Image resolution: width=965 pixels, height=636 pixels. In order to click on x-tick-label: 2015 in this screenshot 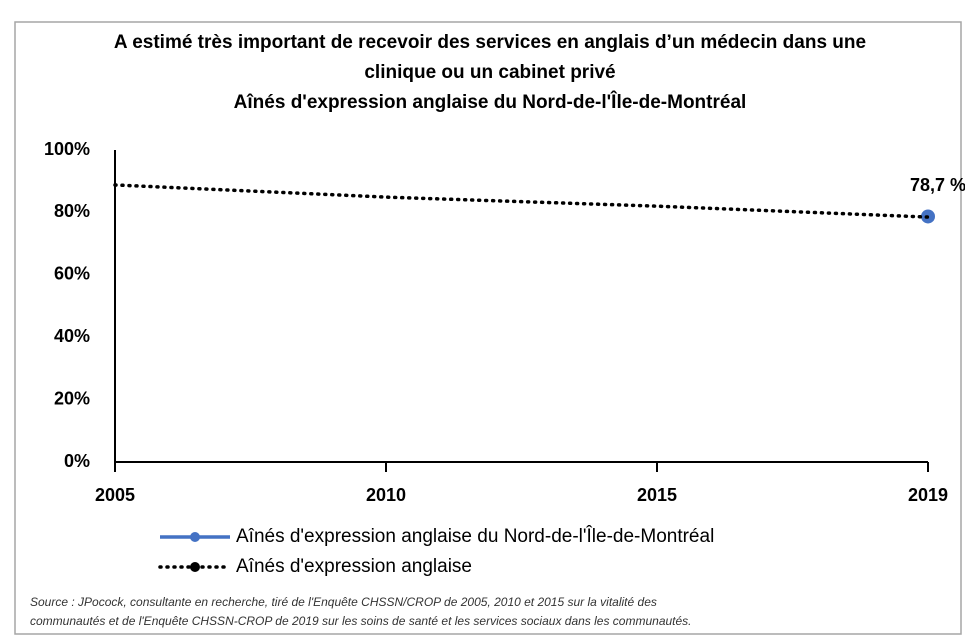, I will do `click(657, 495)`.